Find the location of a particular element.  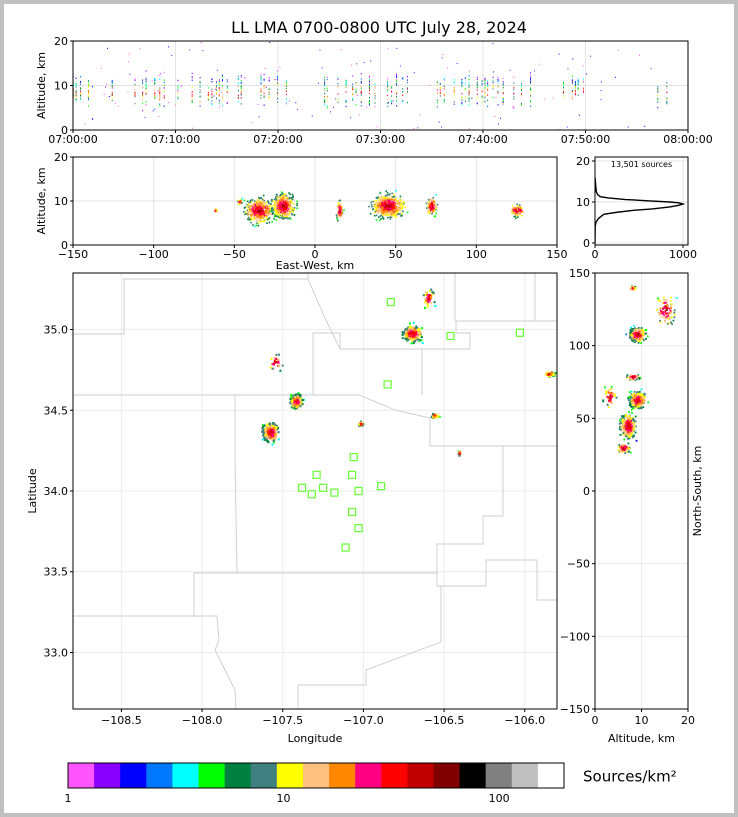

county-boundary is located at coordinates (326, 363).